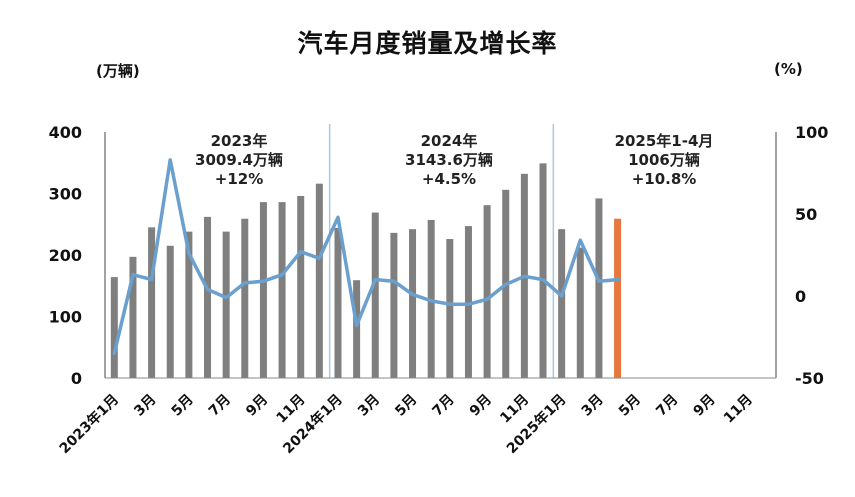 This screenshot has height=497, width=855. I want to click on left-tick-label: 100, so click(65, 317).